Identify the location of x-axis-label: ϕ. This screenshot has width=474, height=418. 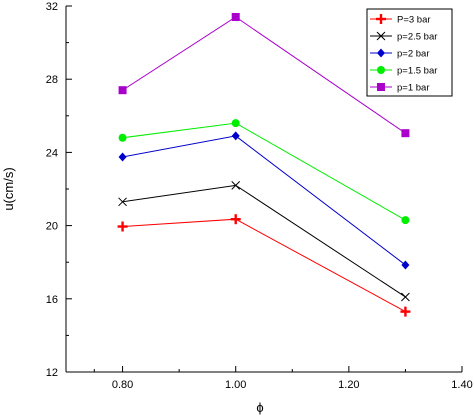
(259, 407).